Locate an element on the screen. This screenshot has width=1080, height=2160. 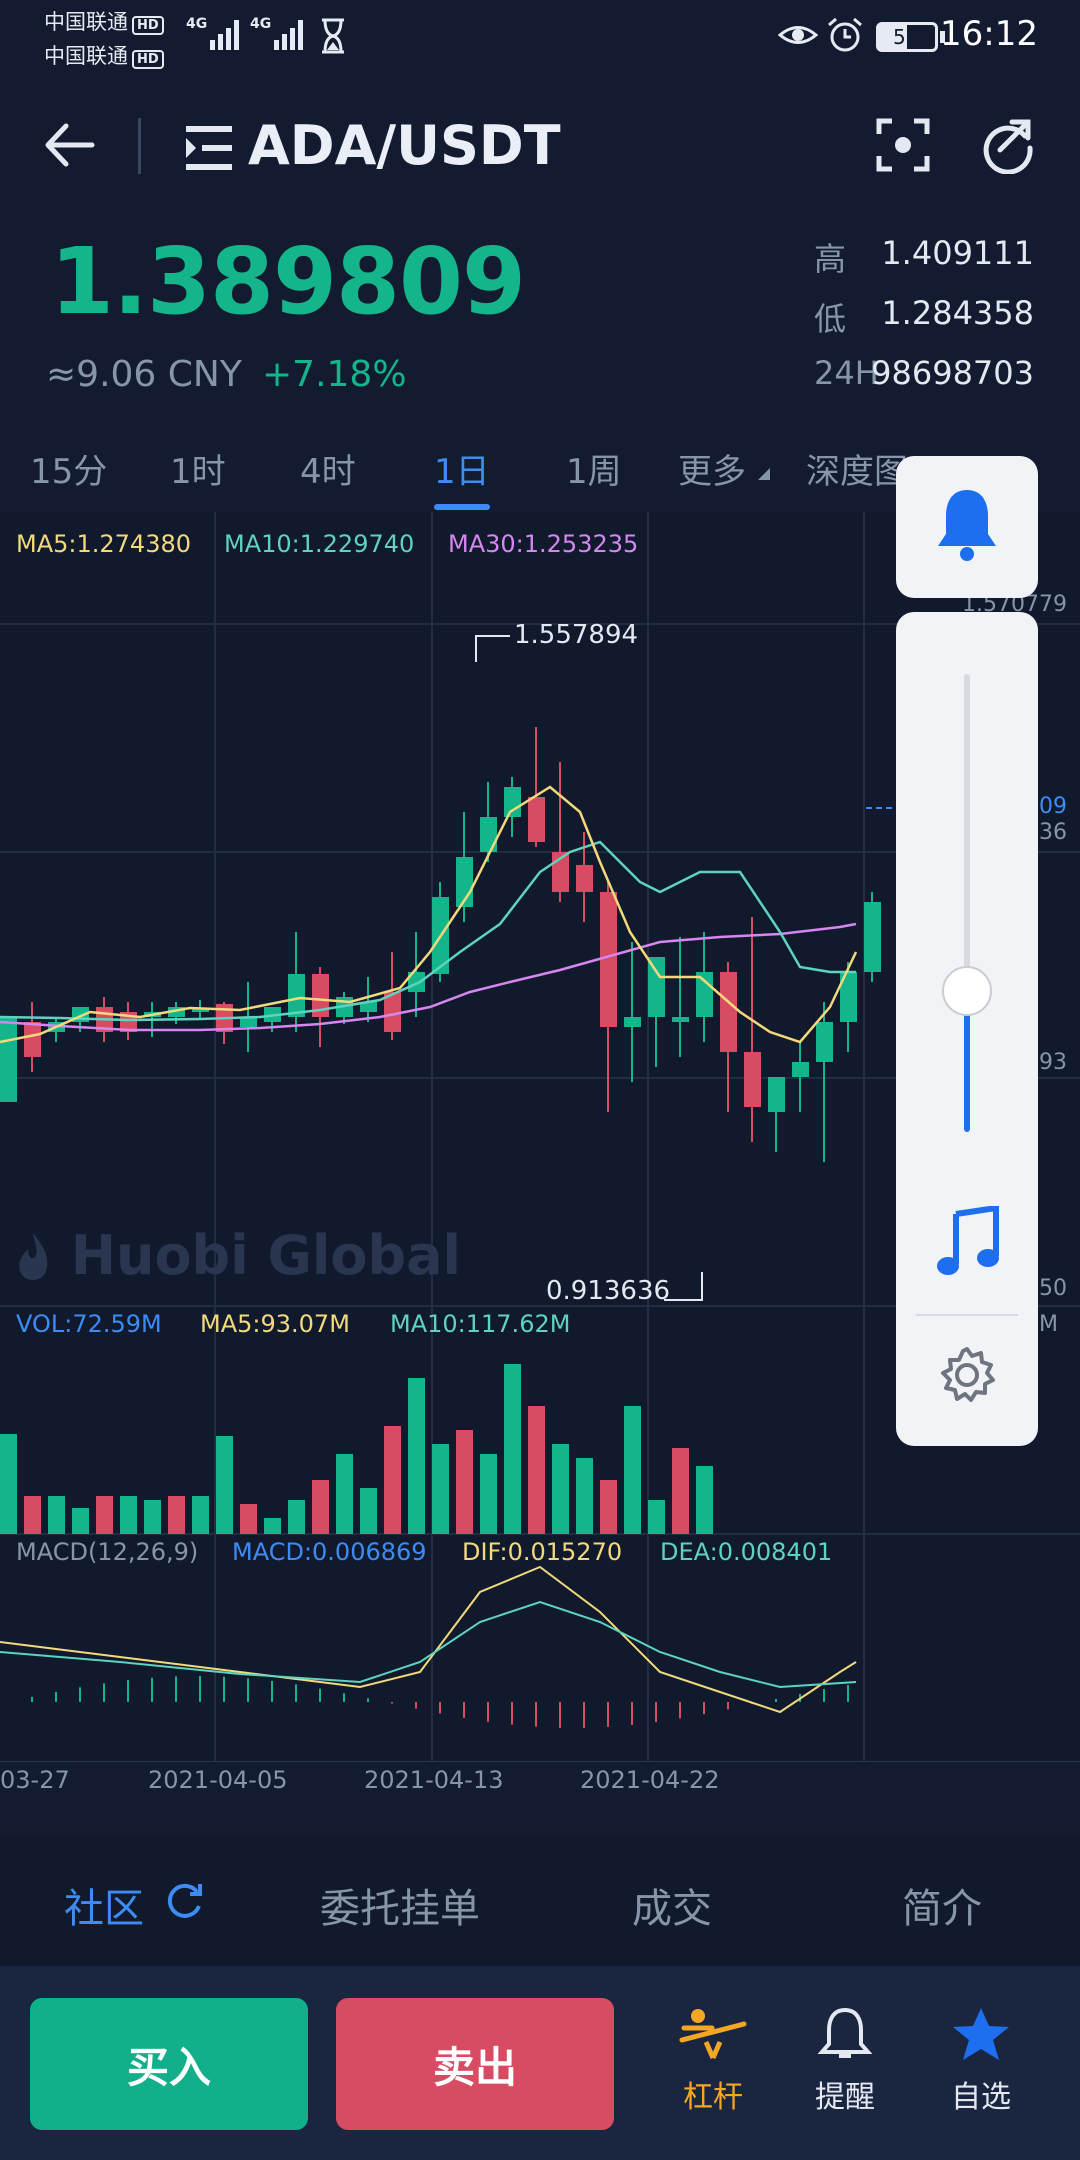
alarm-icon is located at coordinates (845, 34).